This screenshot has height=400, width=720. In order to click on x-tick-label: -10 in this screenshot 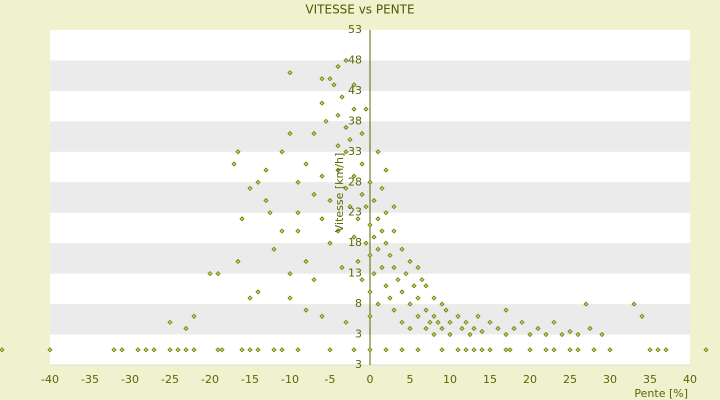, I will do `click(290, 379)`.